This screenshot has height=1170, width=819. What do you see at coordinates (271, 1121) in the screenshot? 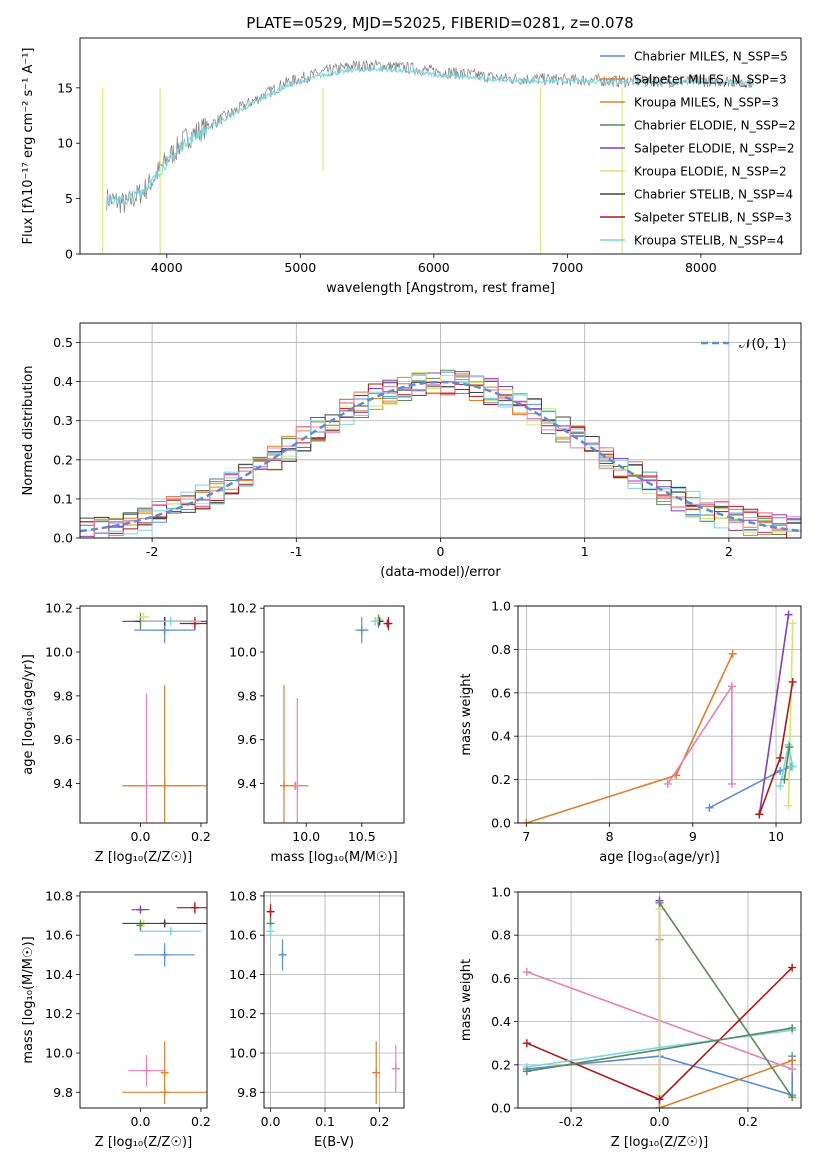
I see `x-tick-label: 0.0` at bounding box center [271, 1121].